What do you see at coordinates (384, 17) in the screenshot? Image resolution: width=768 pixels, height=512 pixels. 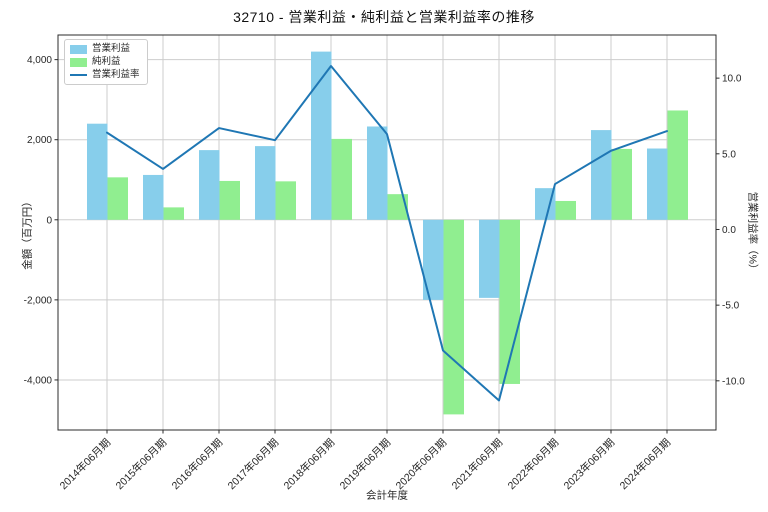 I see `chart-title: 32710 - 営業利益・純利益と営業利益率の推移` at bounding box center [384, 17].